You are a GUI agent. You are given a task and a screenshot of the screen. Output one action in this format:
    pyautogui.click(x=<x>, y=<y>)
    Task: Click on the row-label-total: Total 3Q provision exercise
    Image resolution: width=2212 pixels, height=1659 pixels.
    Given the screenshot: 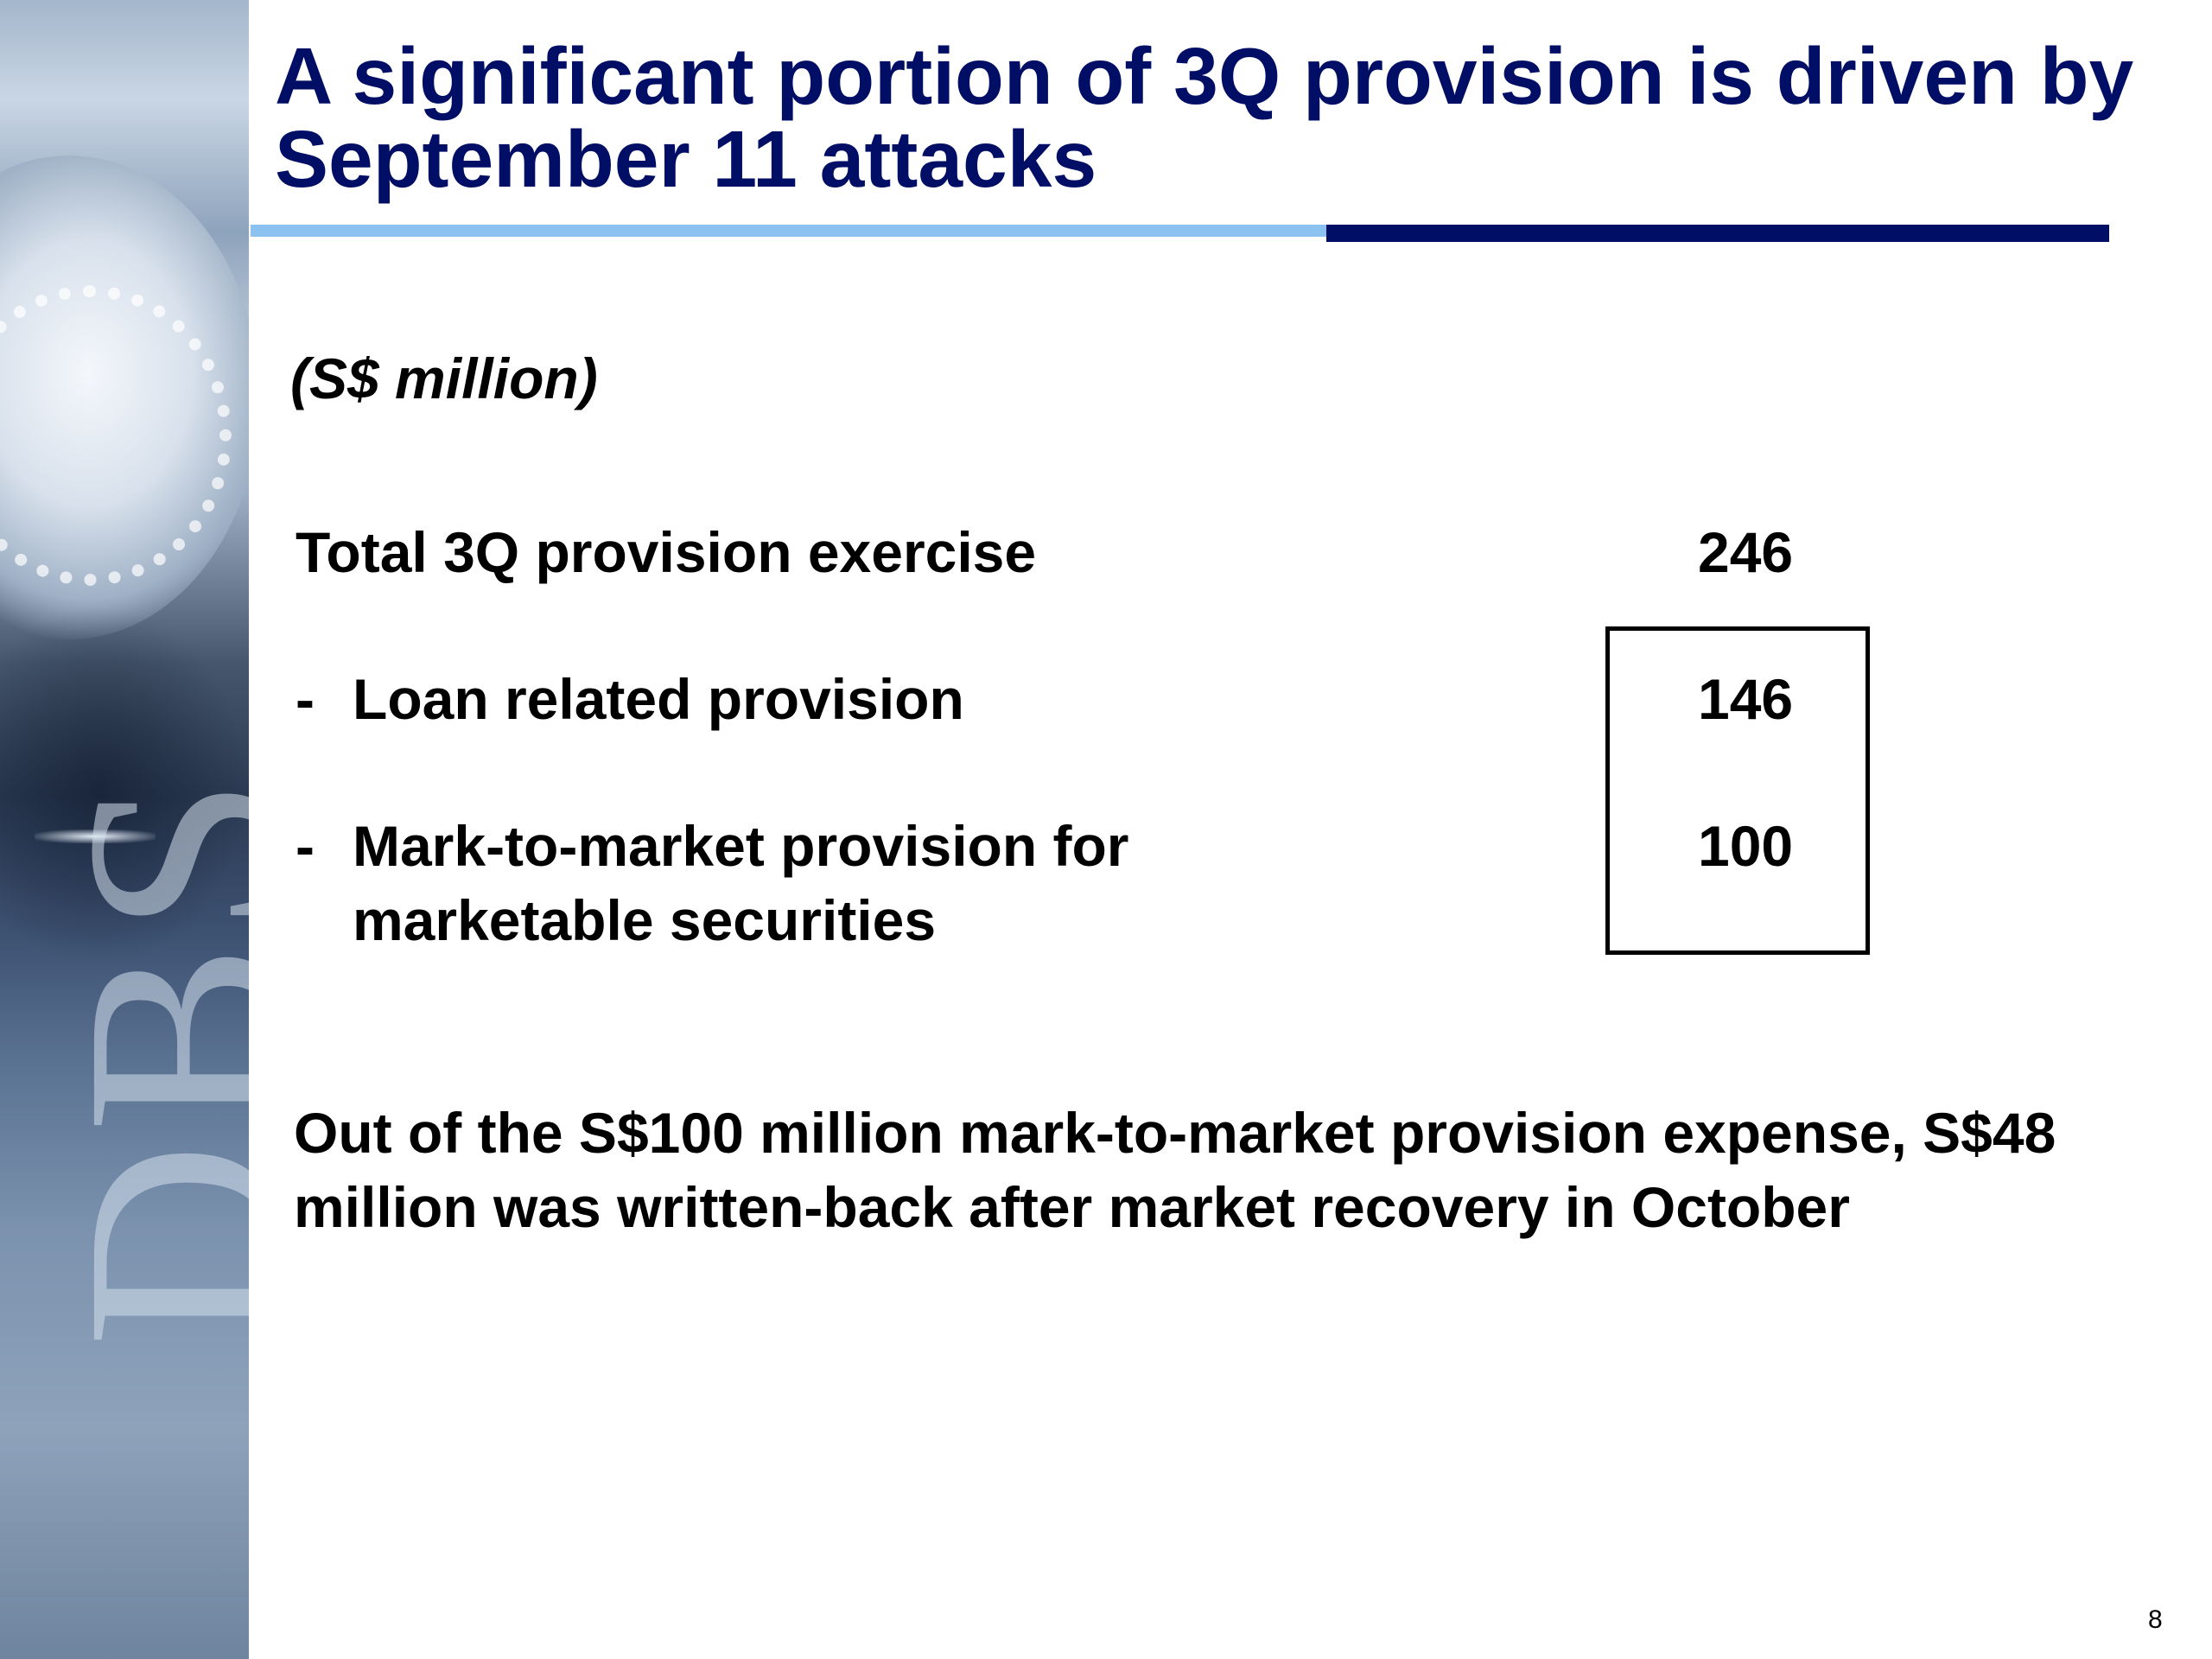 What is the action you would take?
    pyautogui.click(x=666, y=552)
    